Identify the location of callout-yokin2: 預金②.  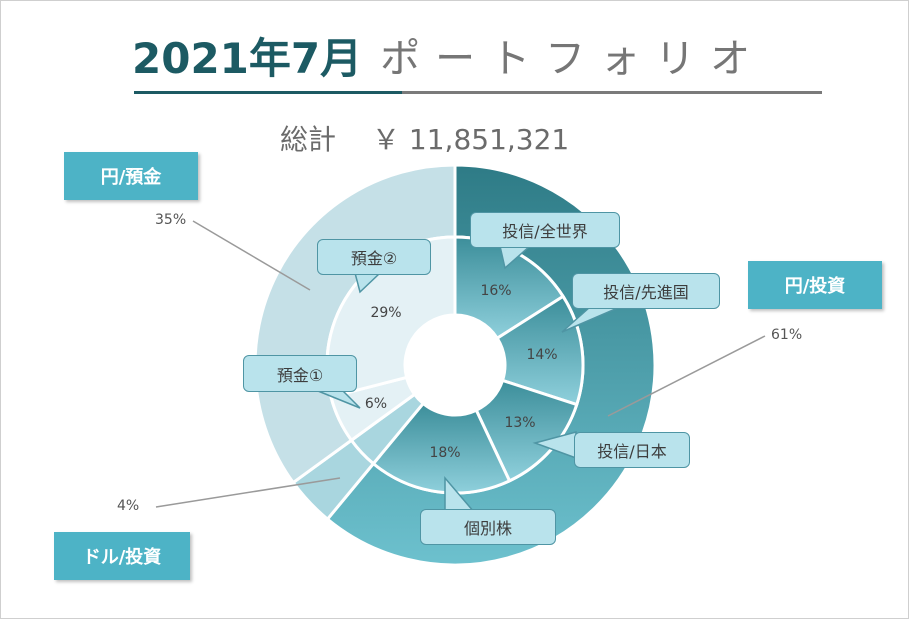
(374, 257).